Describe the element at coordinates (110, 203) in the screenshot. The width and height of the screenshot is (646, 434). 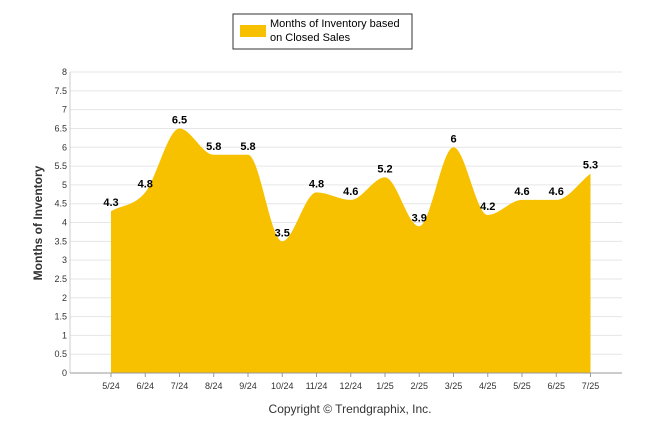
I see `data-label: 4.3` at that location.